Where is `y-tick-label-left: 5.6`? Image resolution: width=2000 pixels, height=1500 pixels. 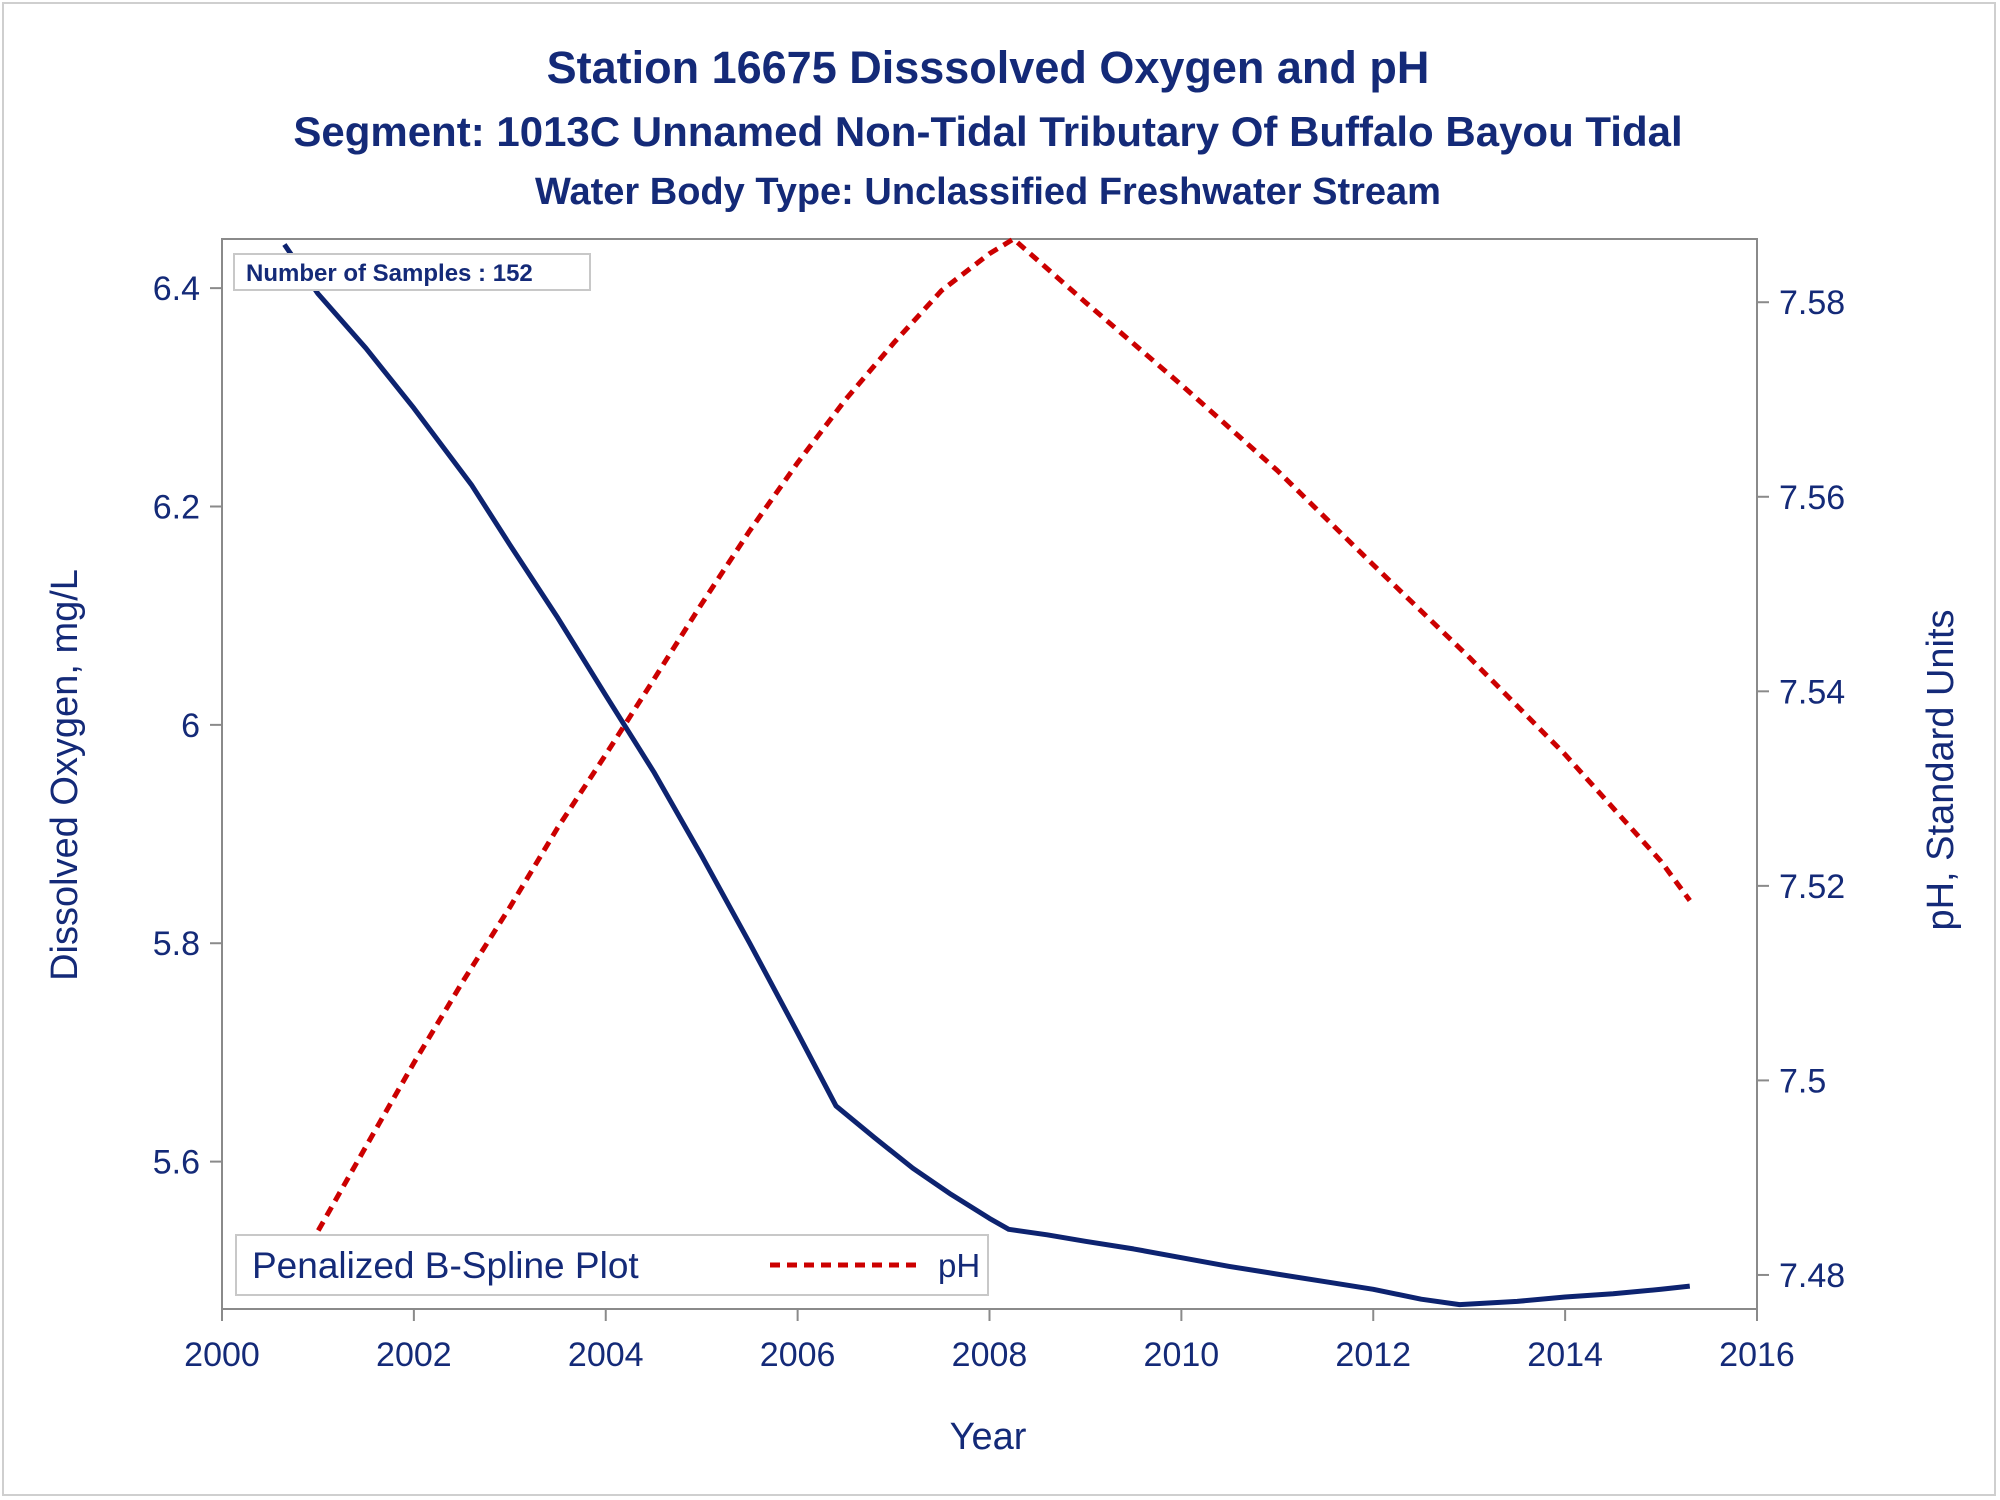 y-tick-label-left: 5.6 is located at coordinates (176, 1163).